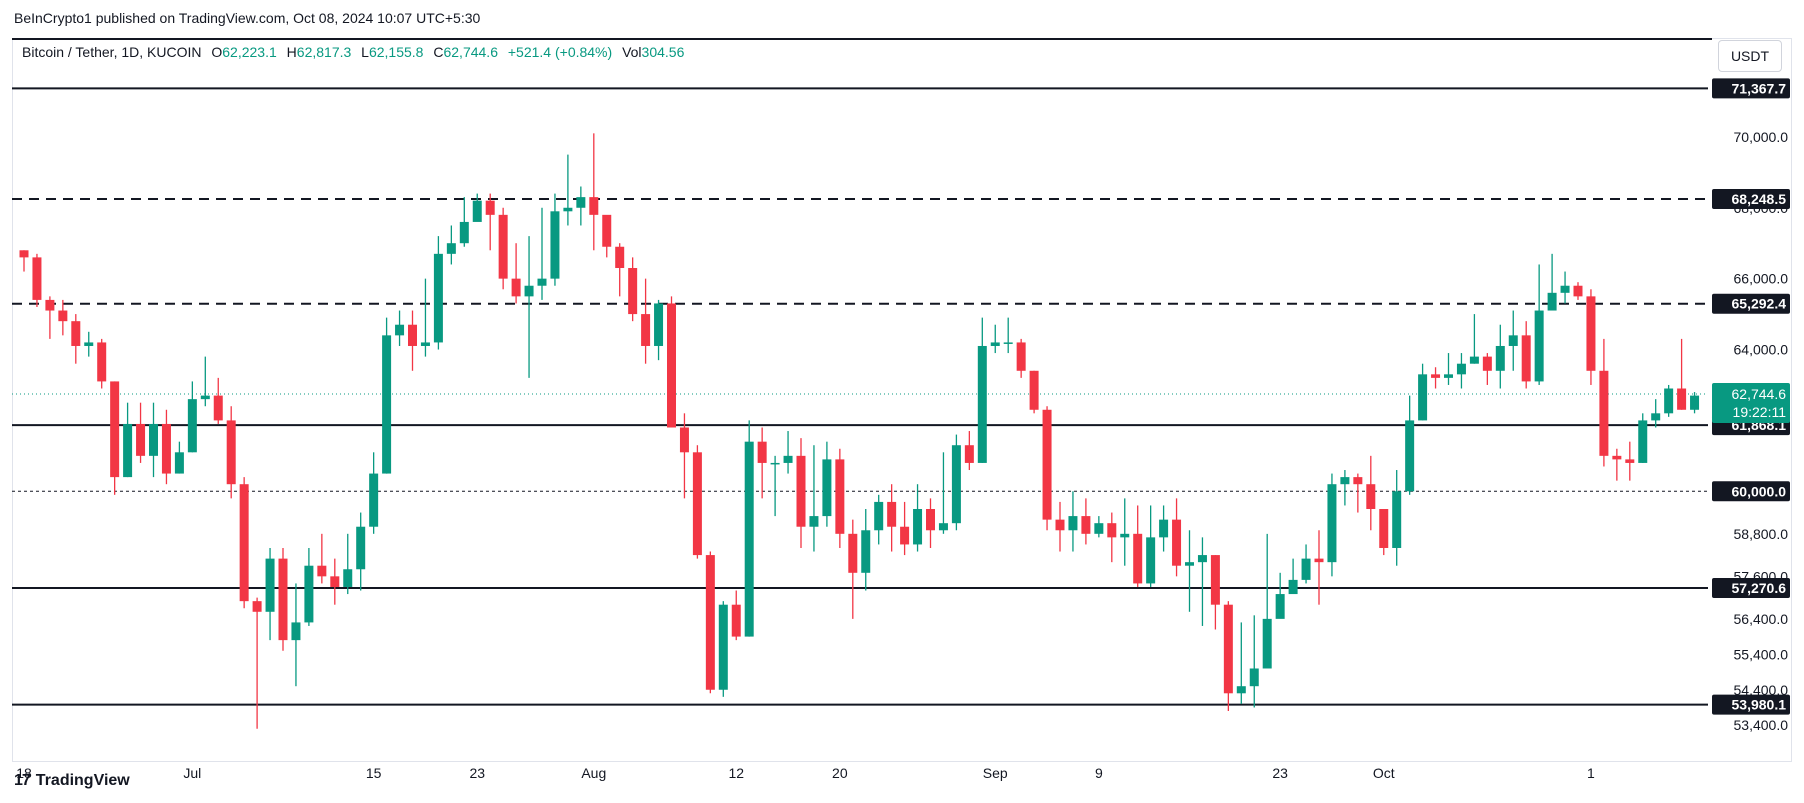 The height and width of the screenshot is (803, 1804). I want to click on low-label: L, so click(365, 52).